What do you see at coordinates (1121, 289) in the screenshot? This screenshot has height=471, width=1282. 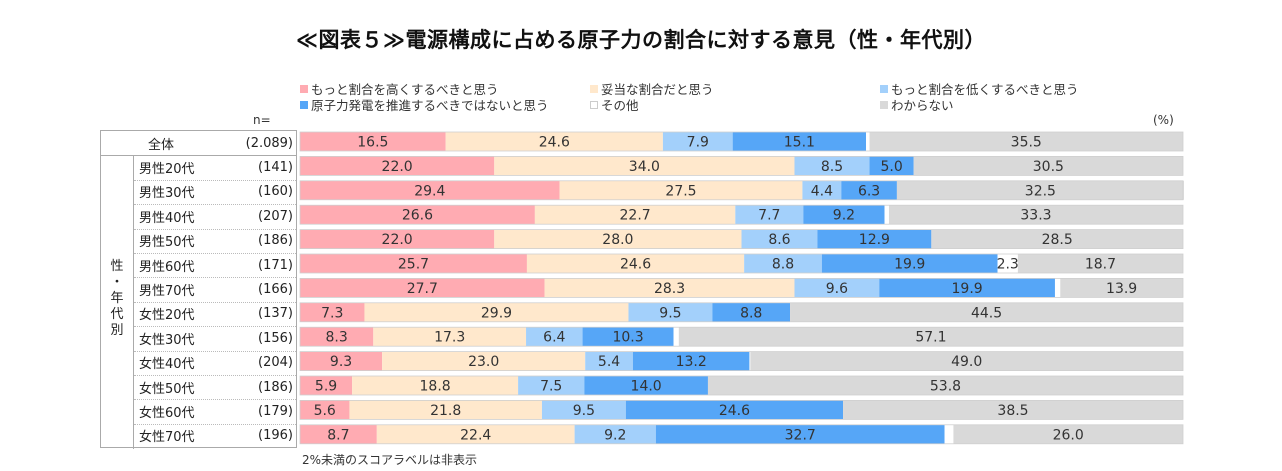 I see `data-label: 13.9` at bounding box center [1121, 289].